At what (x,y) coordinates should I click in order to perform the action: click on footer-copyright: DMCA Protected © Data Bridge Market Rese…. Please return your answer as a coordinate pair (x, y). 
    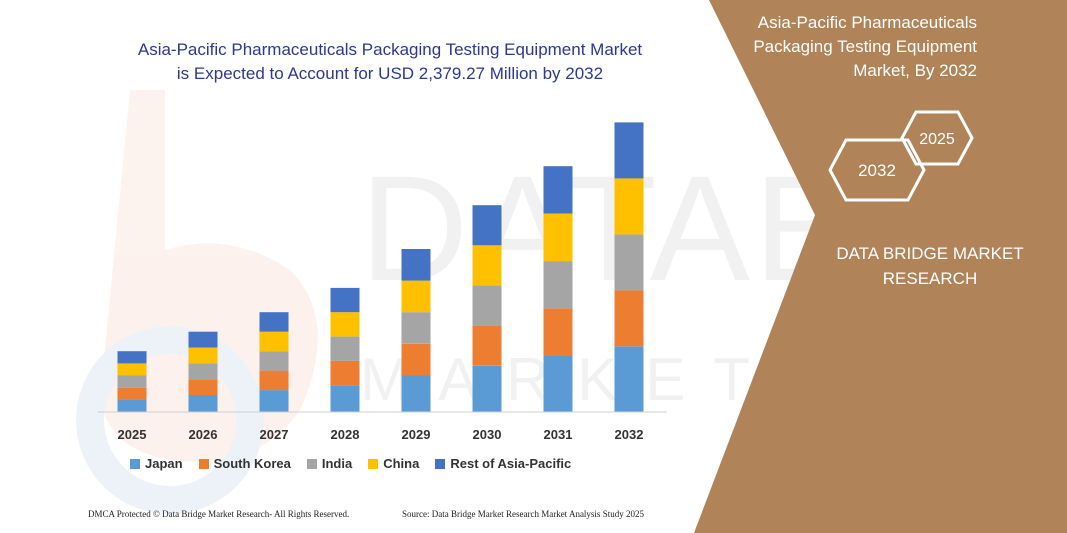
    Looking at the image, I should click on (219, 514).